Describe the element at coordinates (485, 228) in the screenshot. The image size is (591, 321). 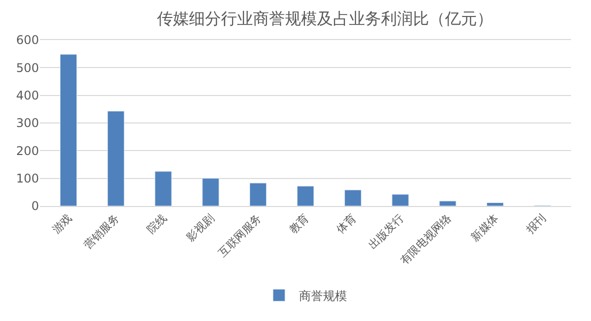
I see `x-tick-label: 新媒体` at that location.